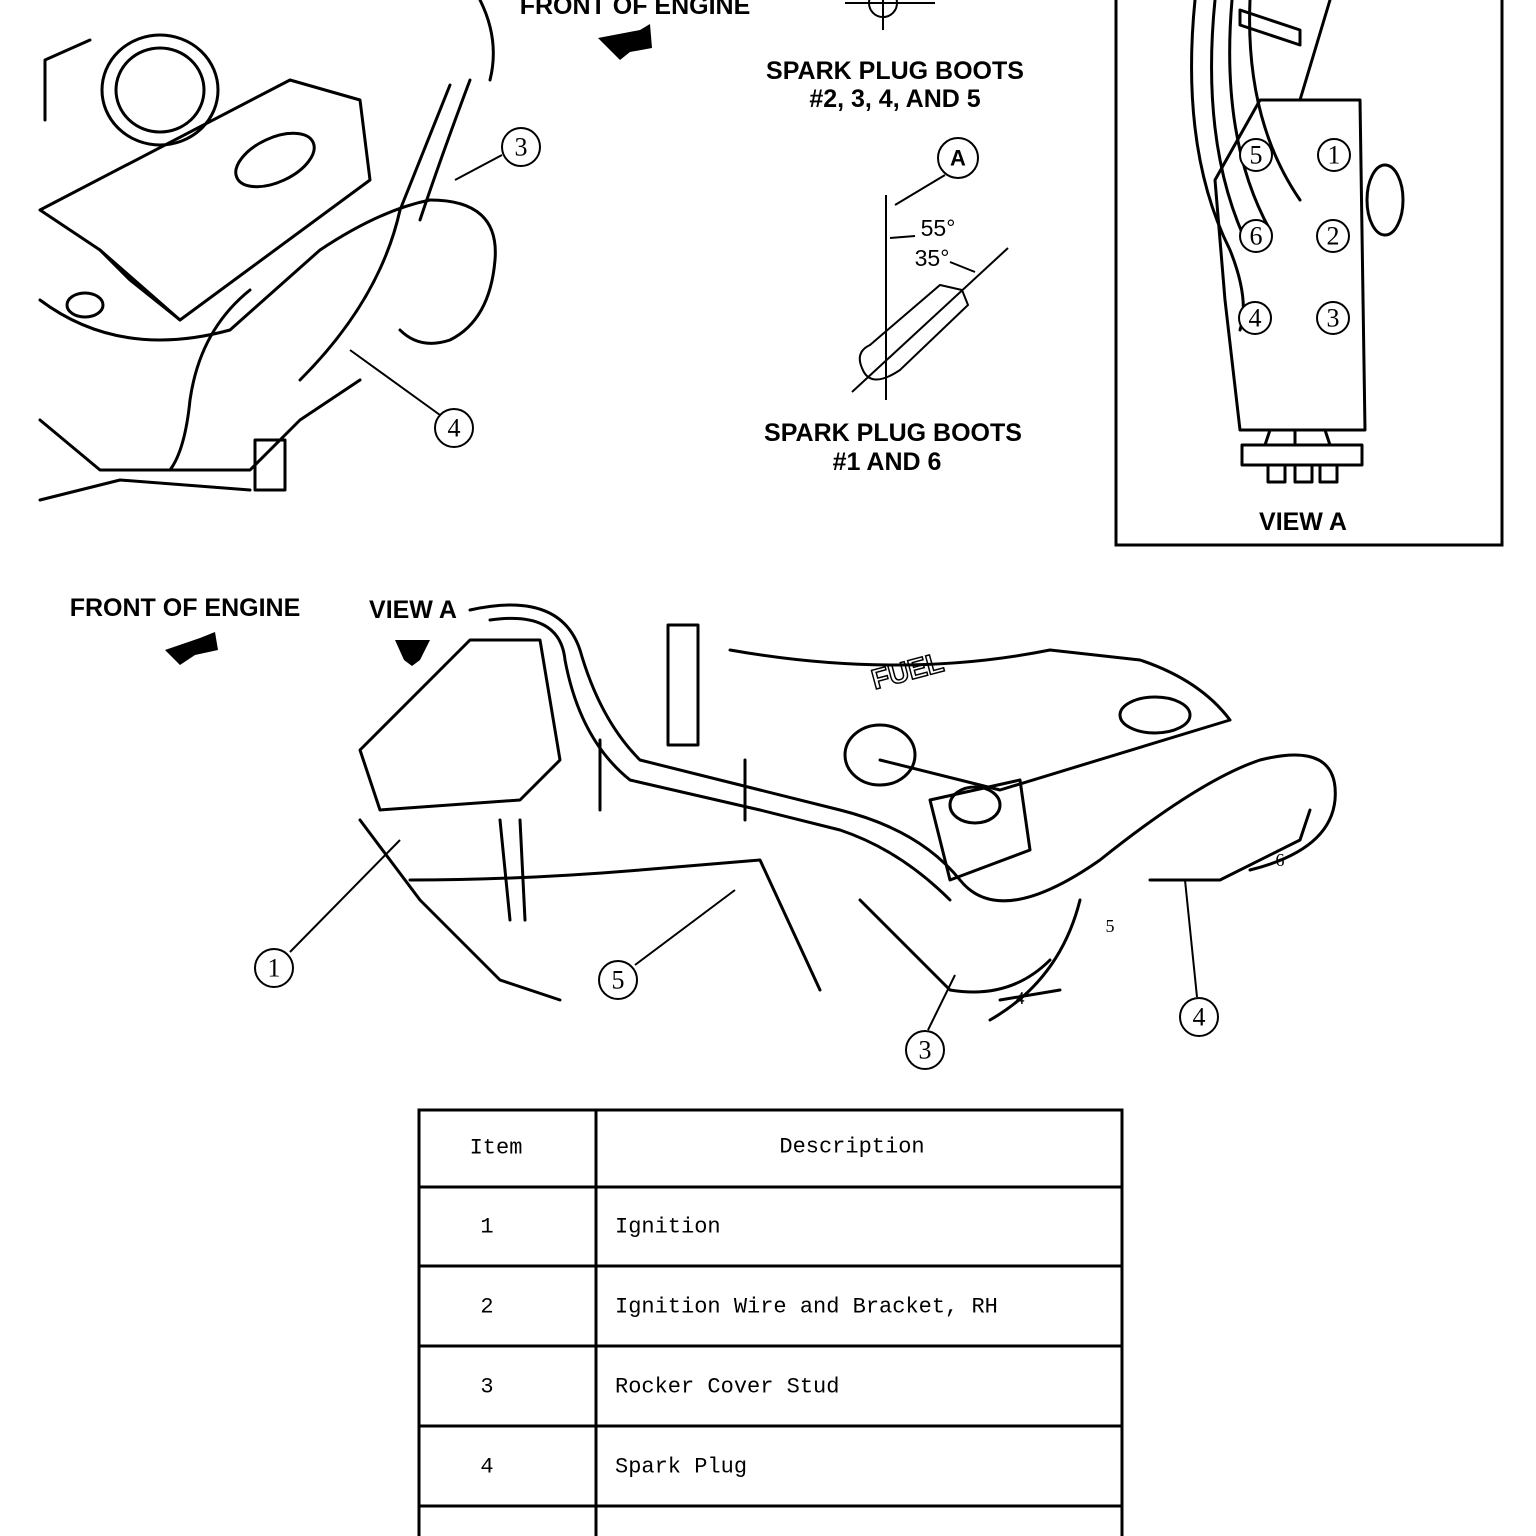  Describe the element at coordinates (1333, 318) in the screenshot. I see `coil-number: 3` at that location.